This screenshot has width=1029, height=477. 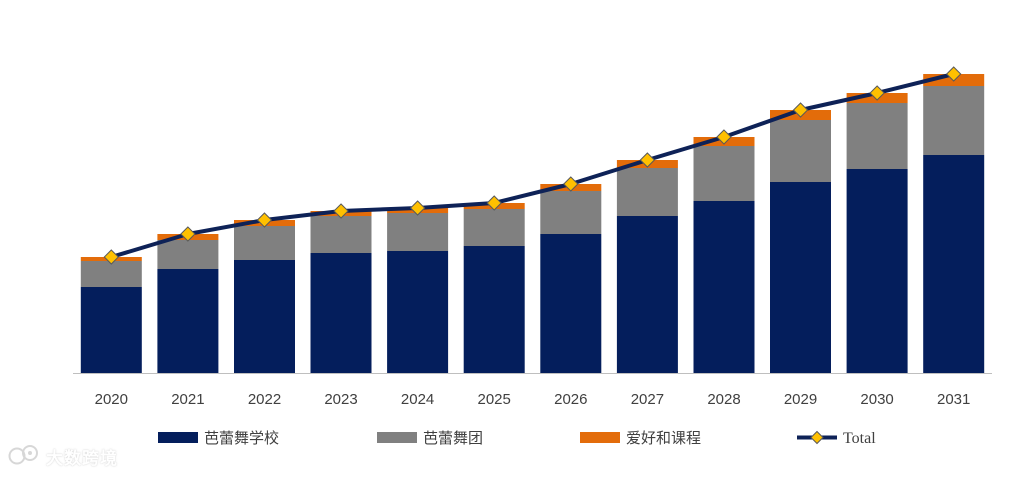 What do you see at coordinates (724, 137) in the screenshot?
I see `total-point-2028` at bounding box center [724, 137].